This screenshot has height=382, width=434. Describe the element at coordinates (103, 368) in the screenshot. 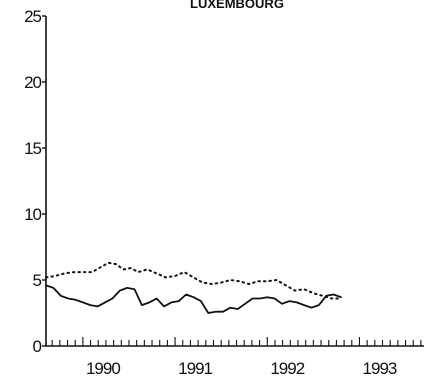

I see `x-tick-label: 1990` at that location.